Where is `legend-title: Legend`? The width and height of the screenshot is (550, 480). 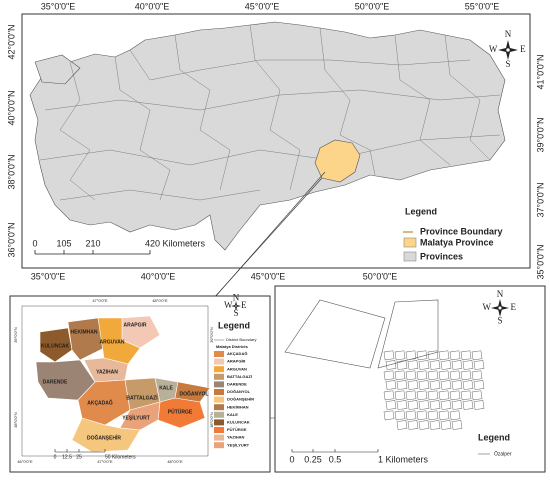 legend-title: Legend is located at coordinates (234, 325).